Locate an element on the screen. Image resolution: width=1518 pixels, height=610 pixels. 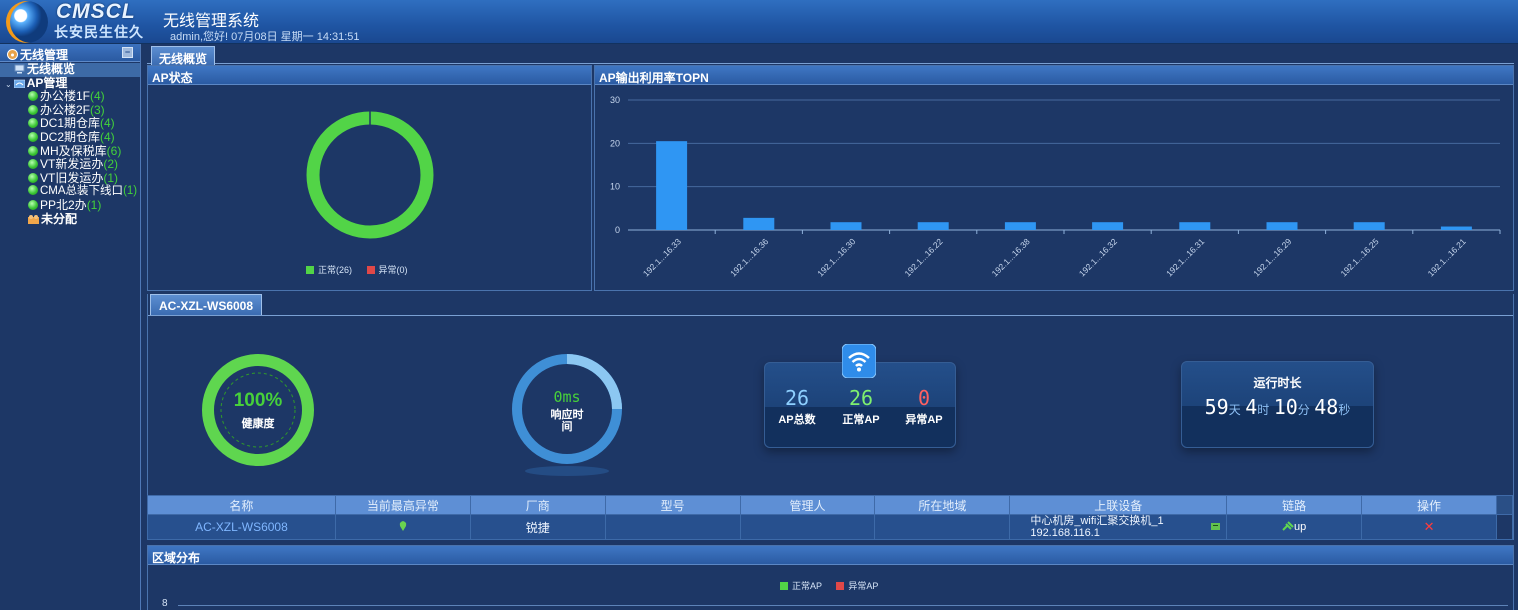
table-scroll-gutter is located at coordinates (1504, 505).